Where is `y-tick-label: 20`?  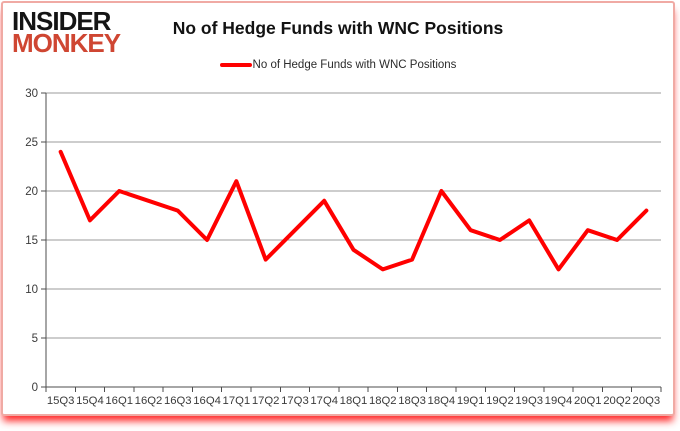 y-tick-label: 20 is located at coordinates (31, 192).